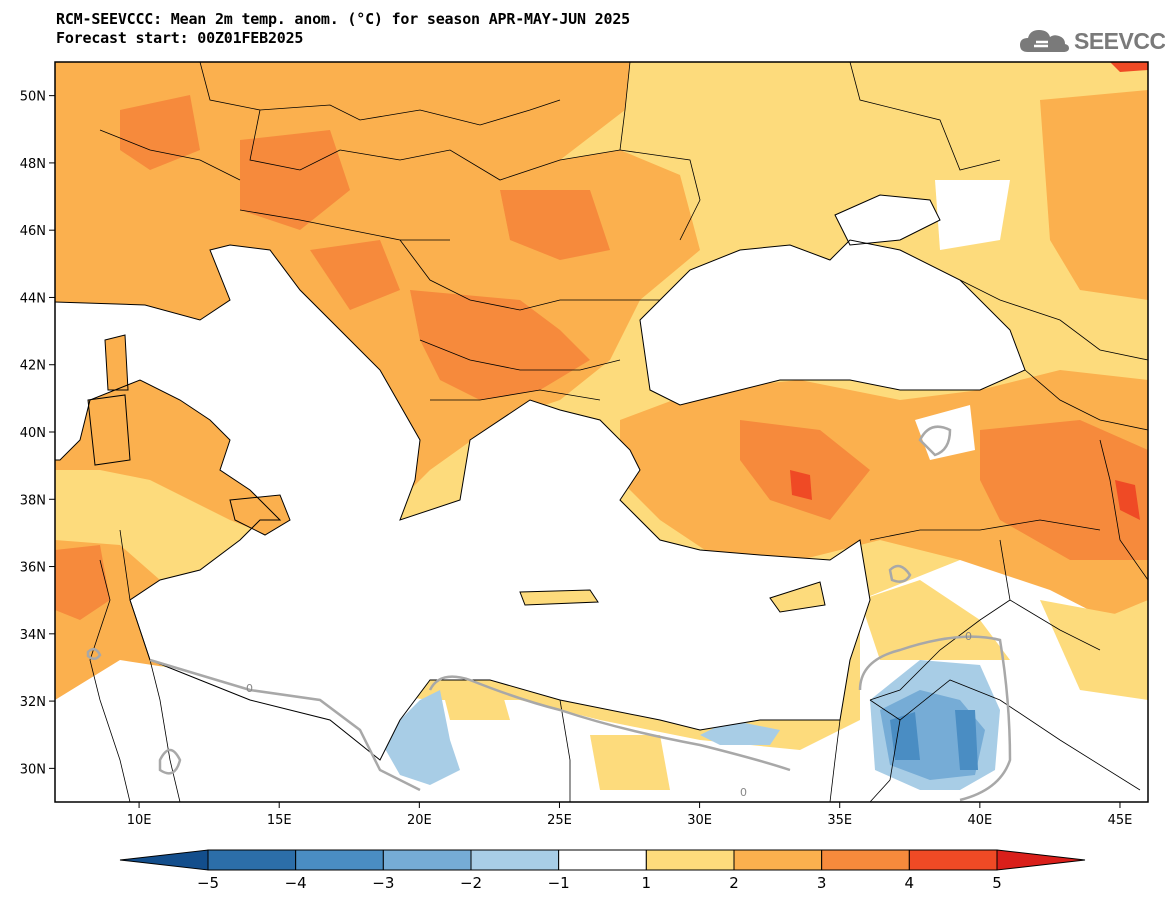  What do you see at coordinates (33, 500) in the screenshot?
I see `lat-tick-label: 38N` at bounding box center [33, 500].